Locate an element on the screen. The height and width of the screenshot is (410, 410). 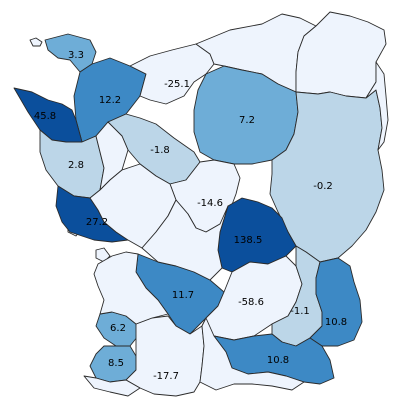
region-label-r-m1-8: -1.8 is located at coordinates (160, 150).